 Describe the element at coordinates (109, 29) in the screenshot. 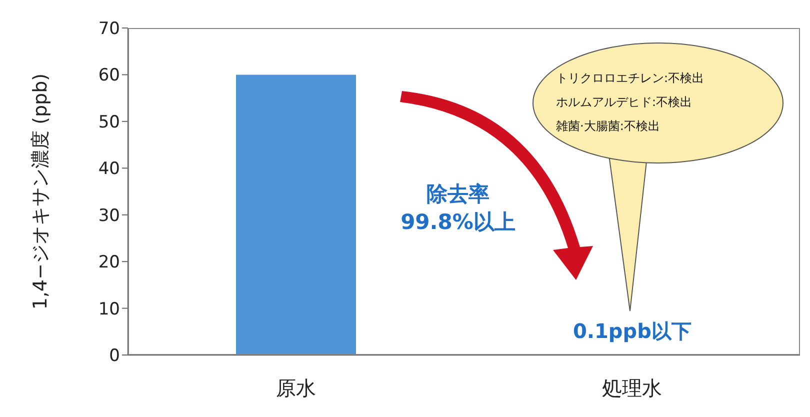

I see `y-tick-label: 70` at that location.